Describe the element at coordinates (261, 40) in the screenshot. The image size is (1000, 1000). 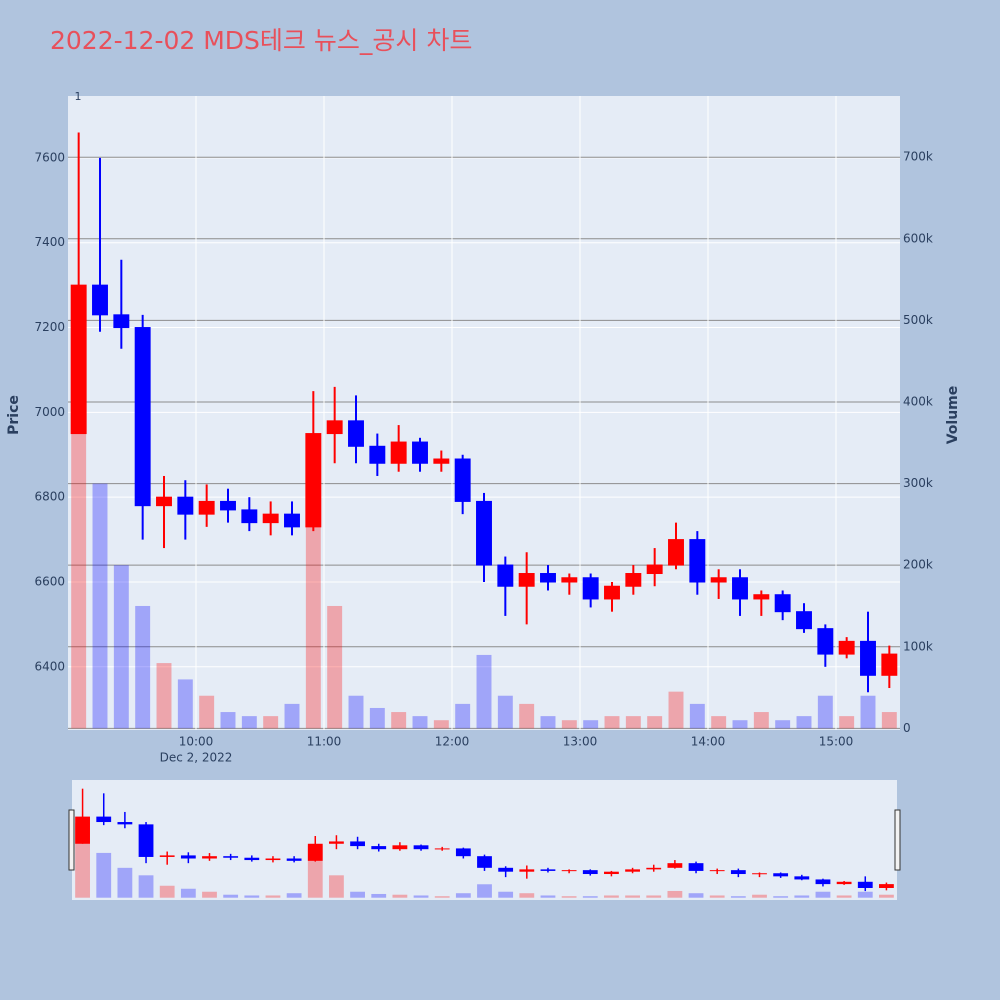
I see `chart-title: 2022-12-02 MDS테크 뉴스_공시 차트` at that location.